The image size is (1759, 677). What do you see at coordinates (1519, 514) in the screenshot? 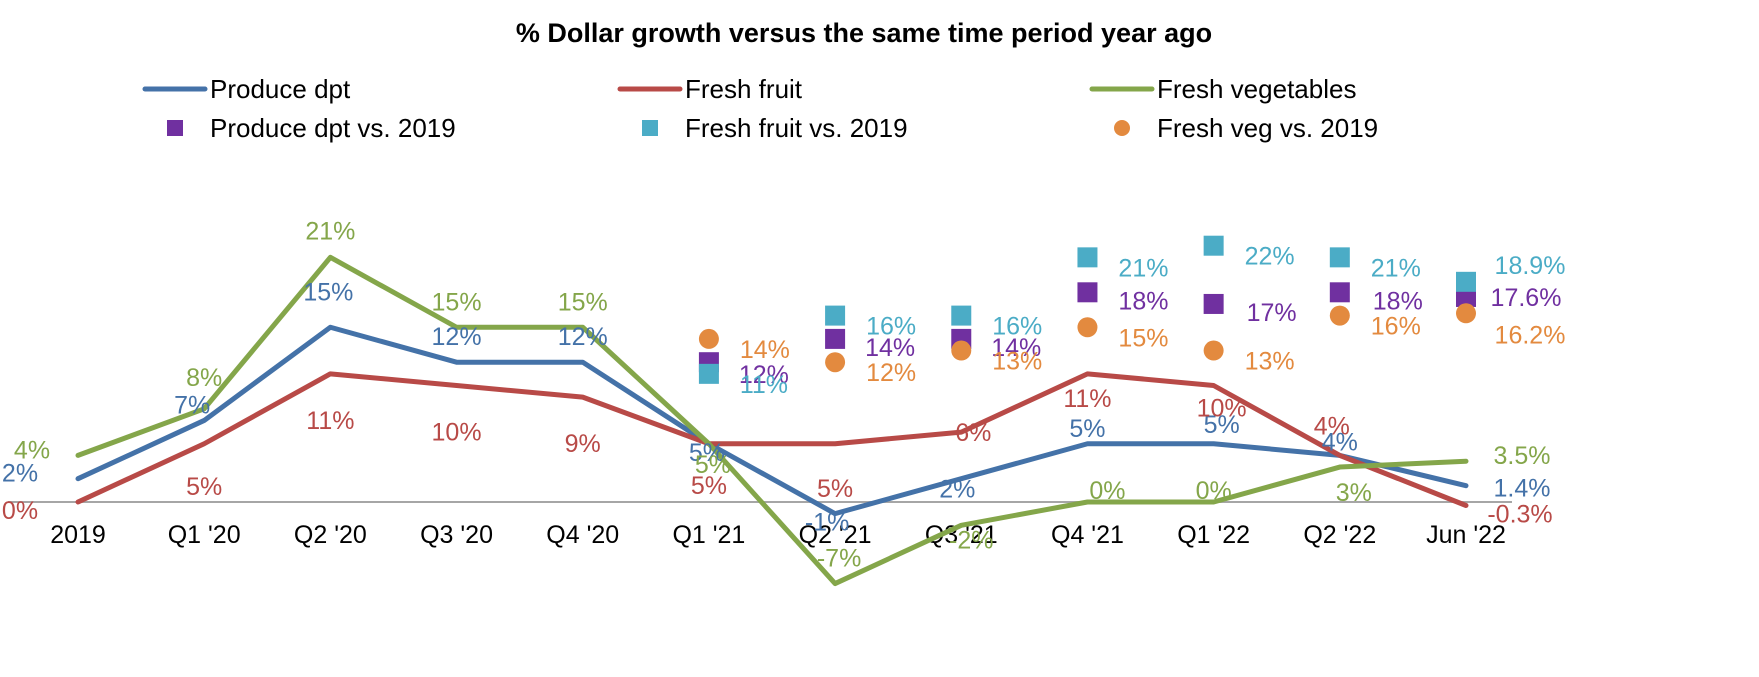
I see `data-label: -0.3%` at bounding box center [1519, 514].